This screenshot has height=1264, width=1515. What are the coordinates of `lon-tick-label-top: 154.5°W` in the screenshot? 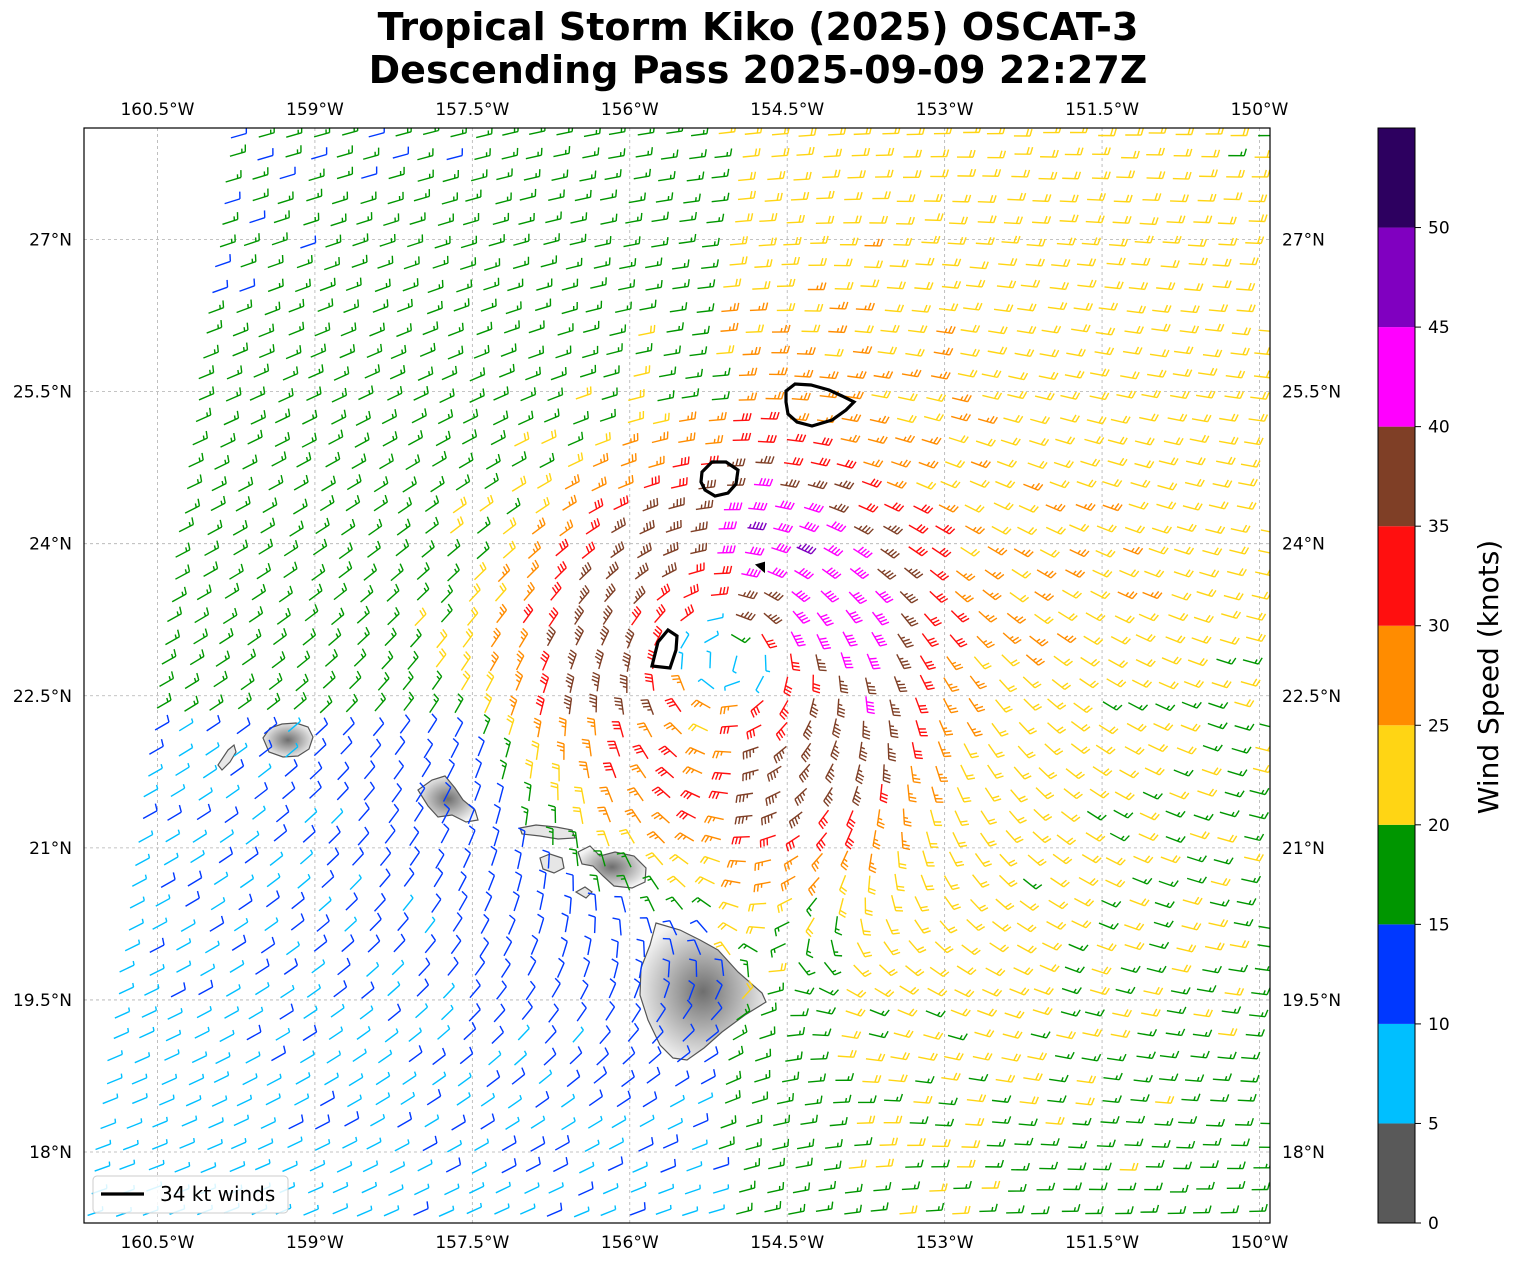 It's located at (787, 110).